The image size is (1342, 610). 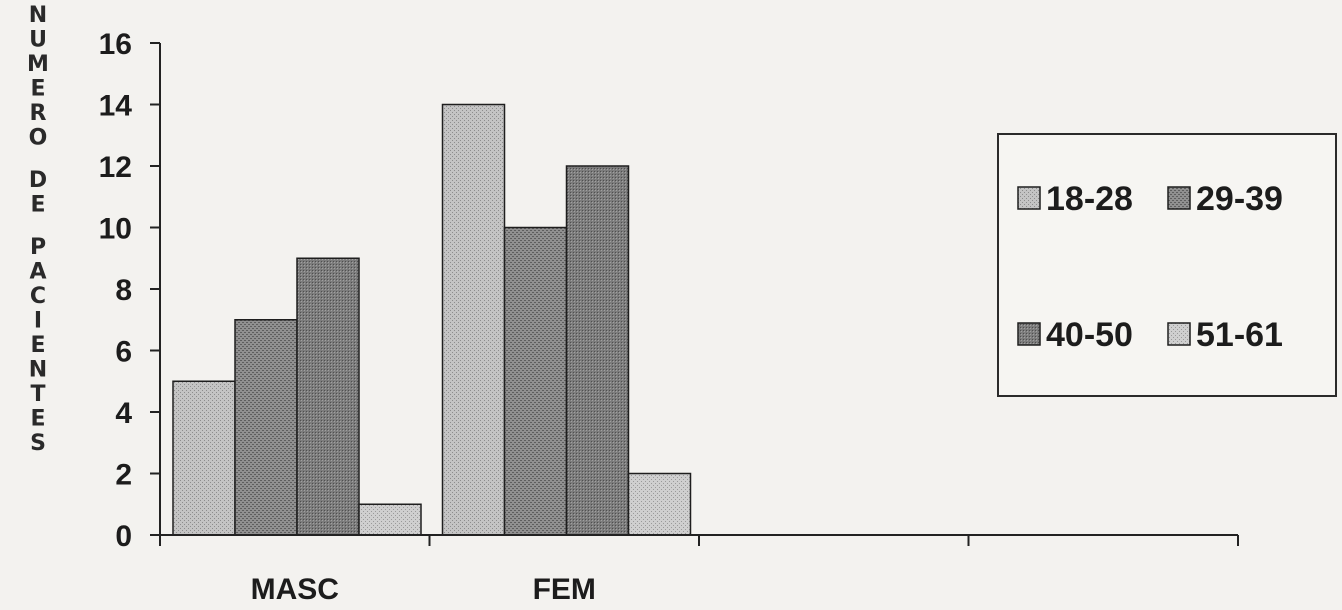 What do you see at coordinates (1089, 335) in the screenshot?
I see `legend-label: 40-50` at bounding box center [1089, 335].